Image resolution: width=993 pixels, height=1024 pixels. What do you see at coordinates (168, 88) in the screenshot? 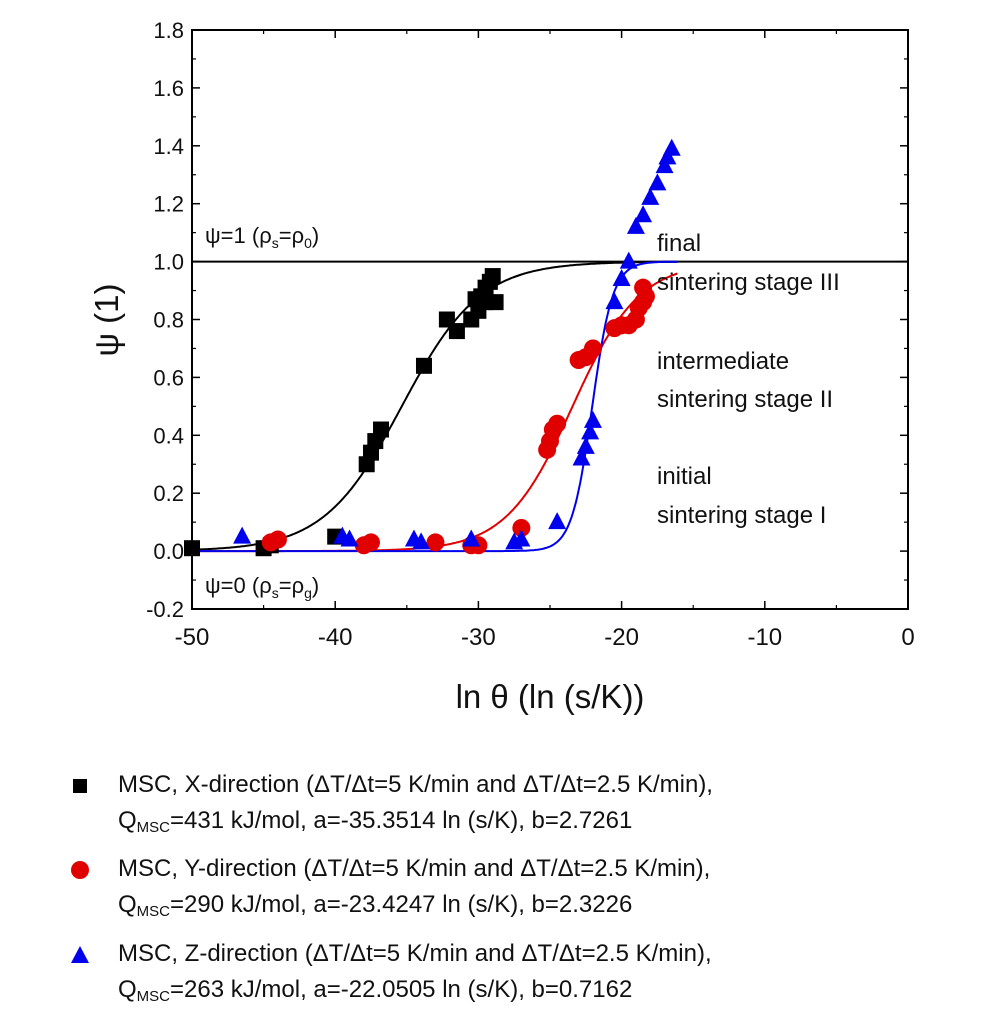
I see `y-tick-label: 1.6` at bounding box center [168, 88].